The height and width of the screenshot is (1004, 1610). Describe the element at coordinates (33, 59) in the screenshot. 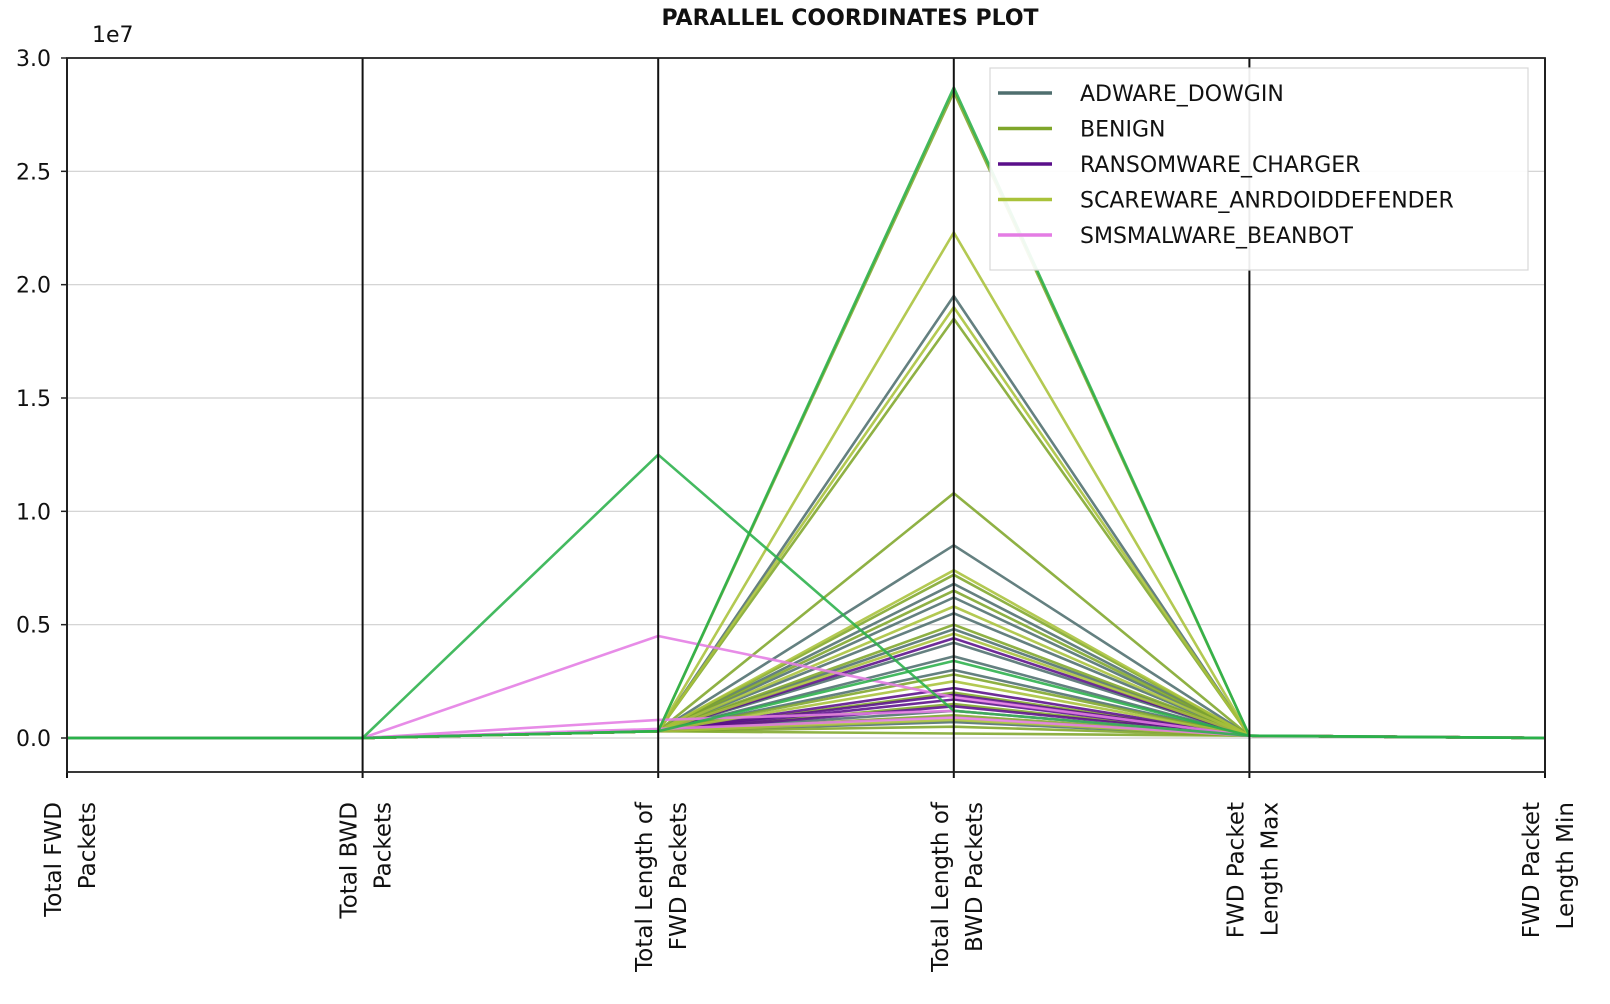

I see `y-tick-label: 3.0` at that location.